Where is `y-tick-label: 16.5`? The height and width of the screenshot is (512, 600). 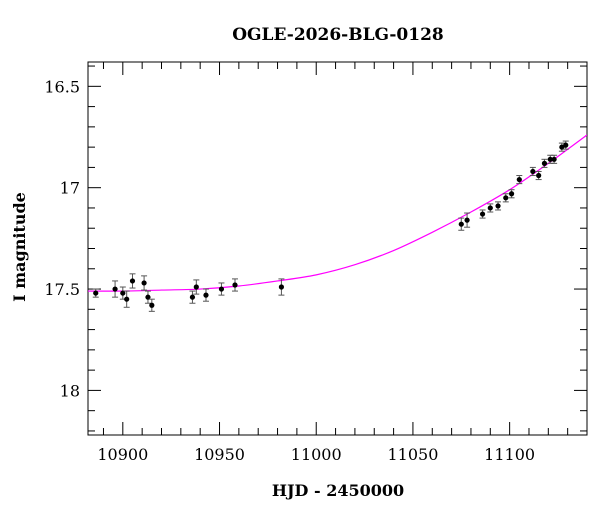
y-tick-label: 16.5 is located at coordinates (62, 86).